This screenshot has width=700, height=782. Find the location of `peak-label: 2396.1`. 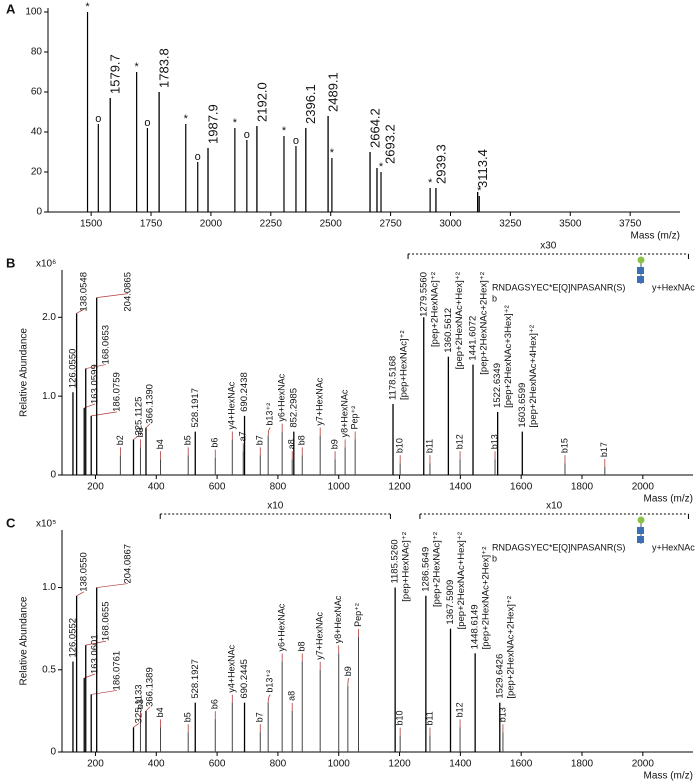

peak-label: 2396.1 is located at coordinates (310, 104).